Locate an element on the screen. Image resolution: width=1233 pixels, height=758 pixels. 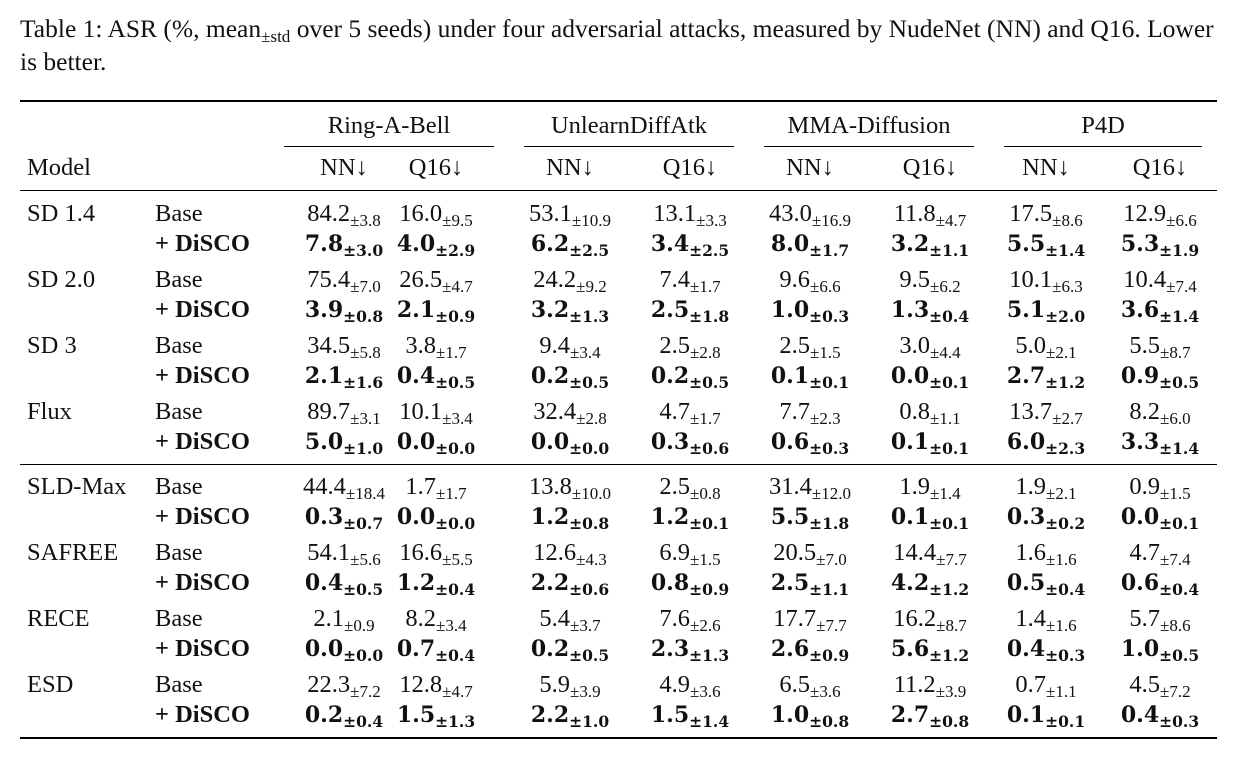
cell-mean: 24.2 is located at coordinates (555, 279).